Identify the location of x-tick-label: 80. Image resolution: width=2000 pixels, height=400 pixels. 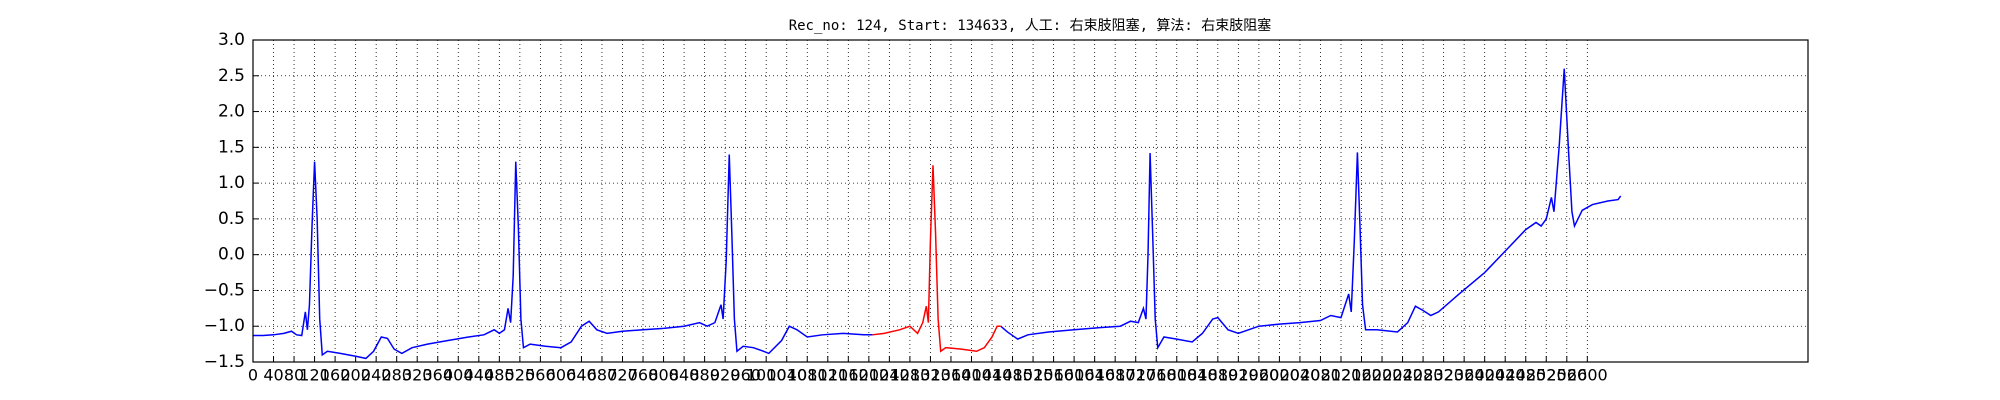
(294, 375).